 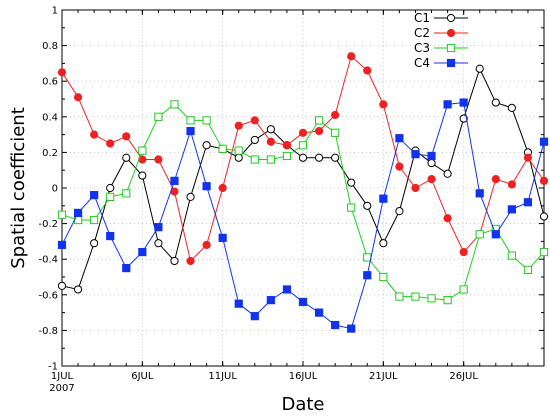 What do you see at coordinates (50, 82) in the screenshot?
I see `y-tick-label: 0.6` at bounding box center [50, 82].